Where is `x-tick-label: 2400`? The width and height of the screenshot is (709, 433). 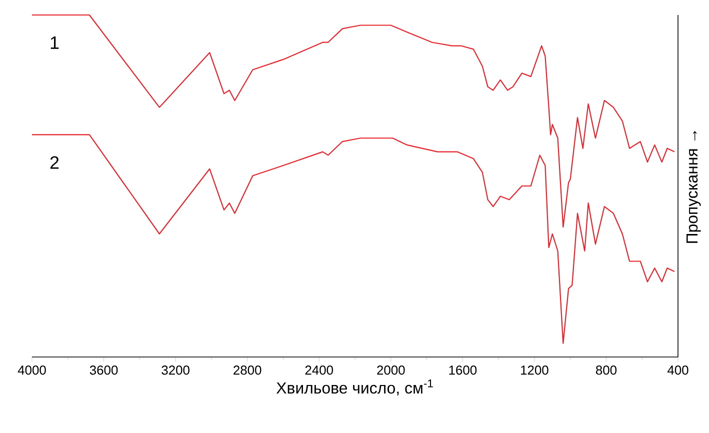 x-tick-label: 2400 is located at coordinates (319, 370).